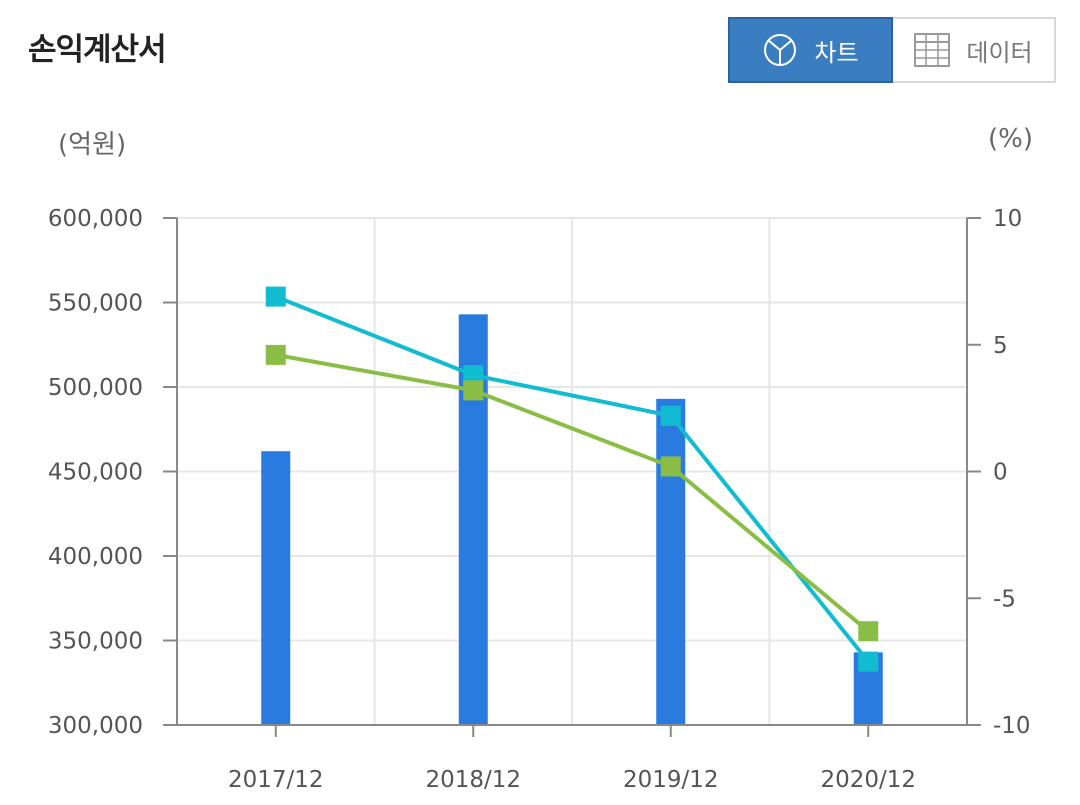 The height and width of the screenshot is (805, 1080). Describe the element at coordinates (95, 726) in the screenshot. I see `left-axis-tick-label: 300,000` at that location.